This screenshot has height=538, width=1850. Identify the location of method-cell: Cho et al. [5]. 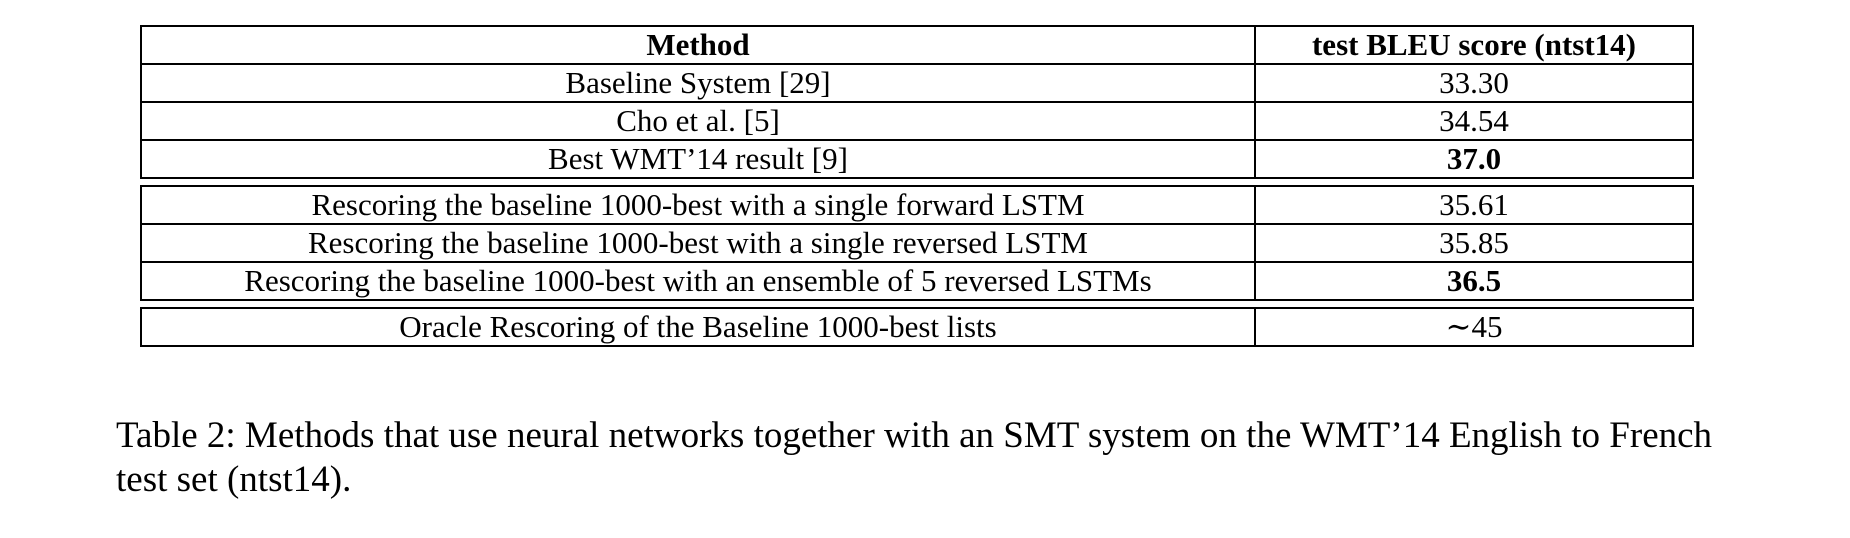
(698, 121).